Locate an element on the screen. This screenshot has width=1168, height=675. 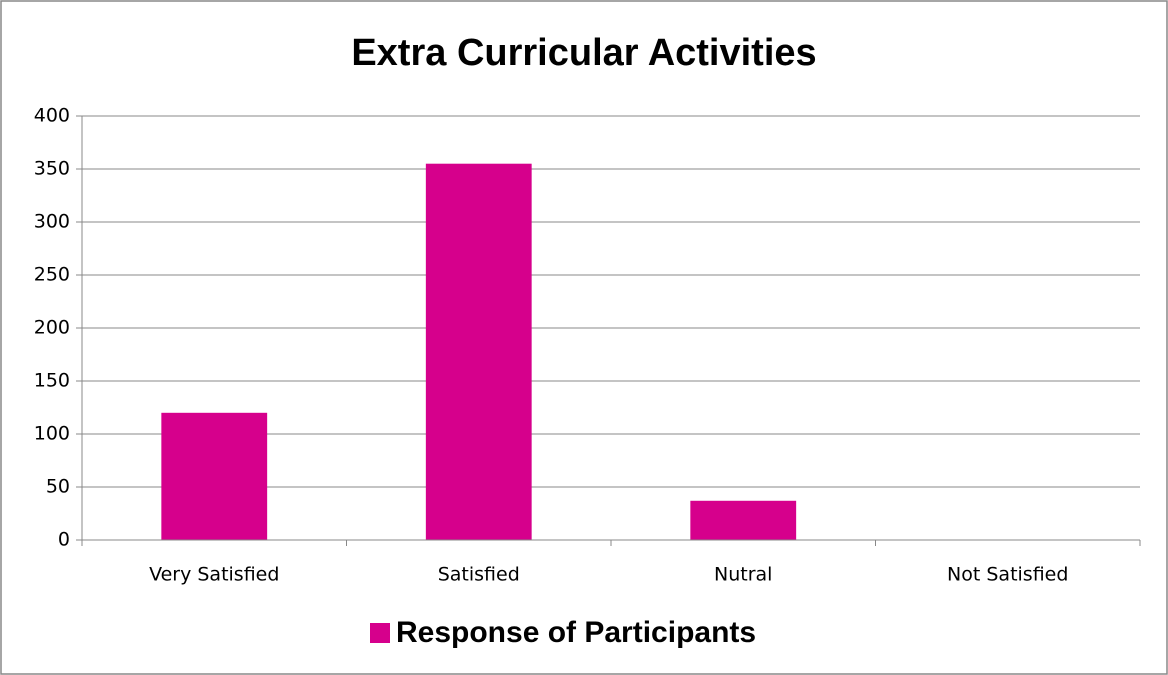
y-tick-label: 100 is located at coordinates (52, 434).